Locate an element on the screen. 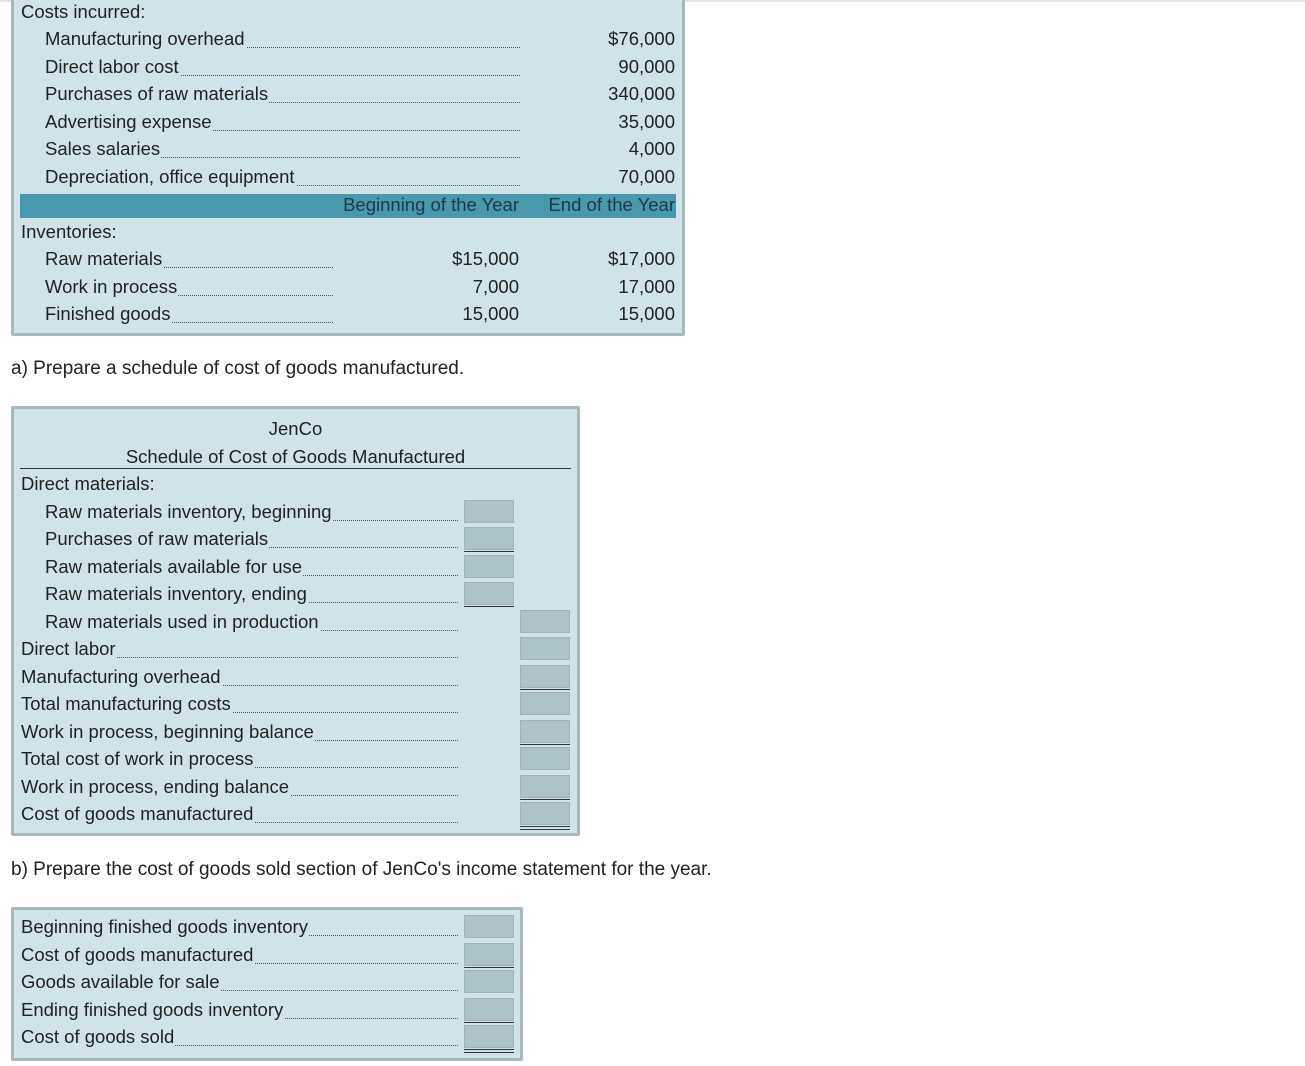  cost-value: 4,000 is located at coordinates (651, 148).